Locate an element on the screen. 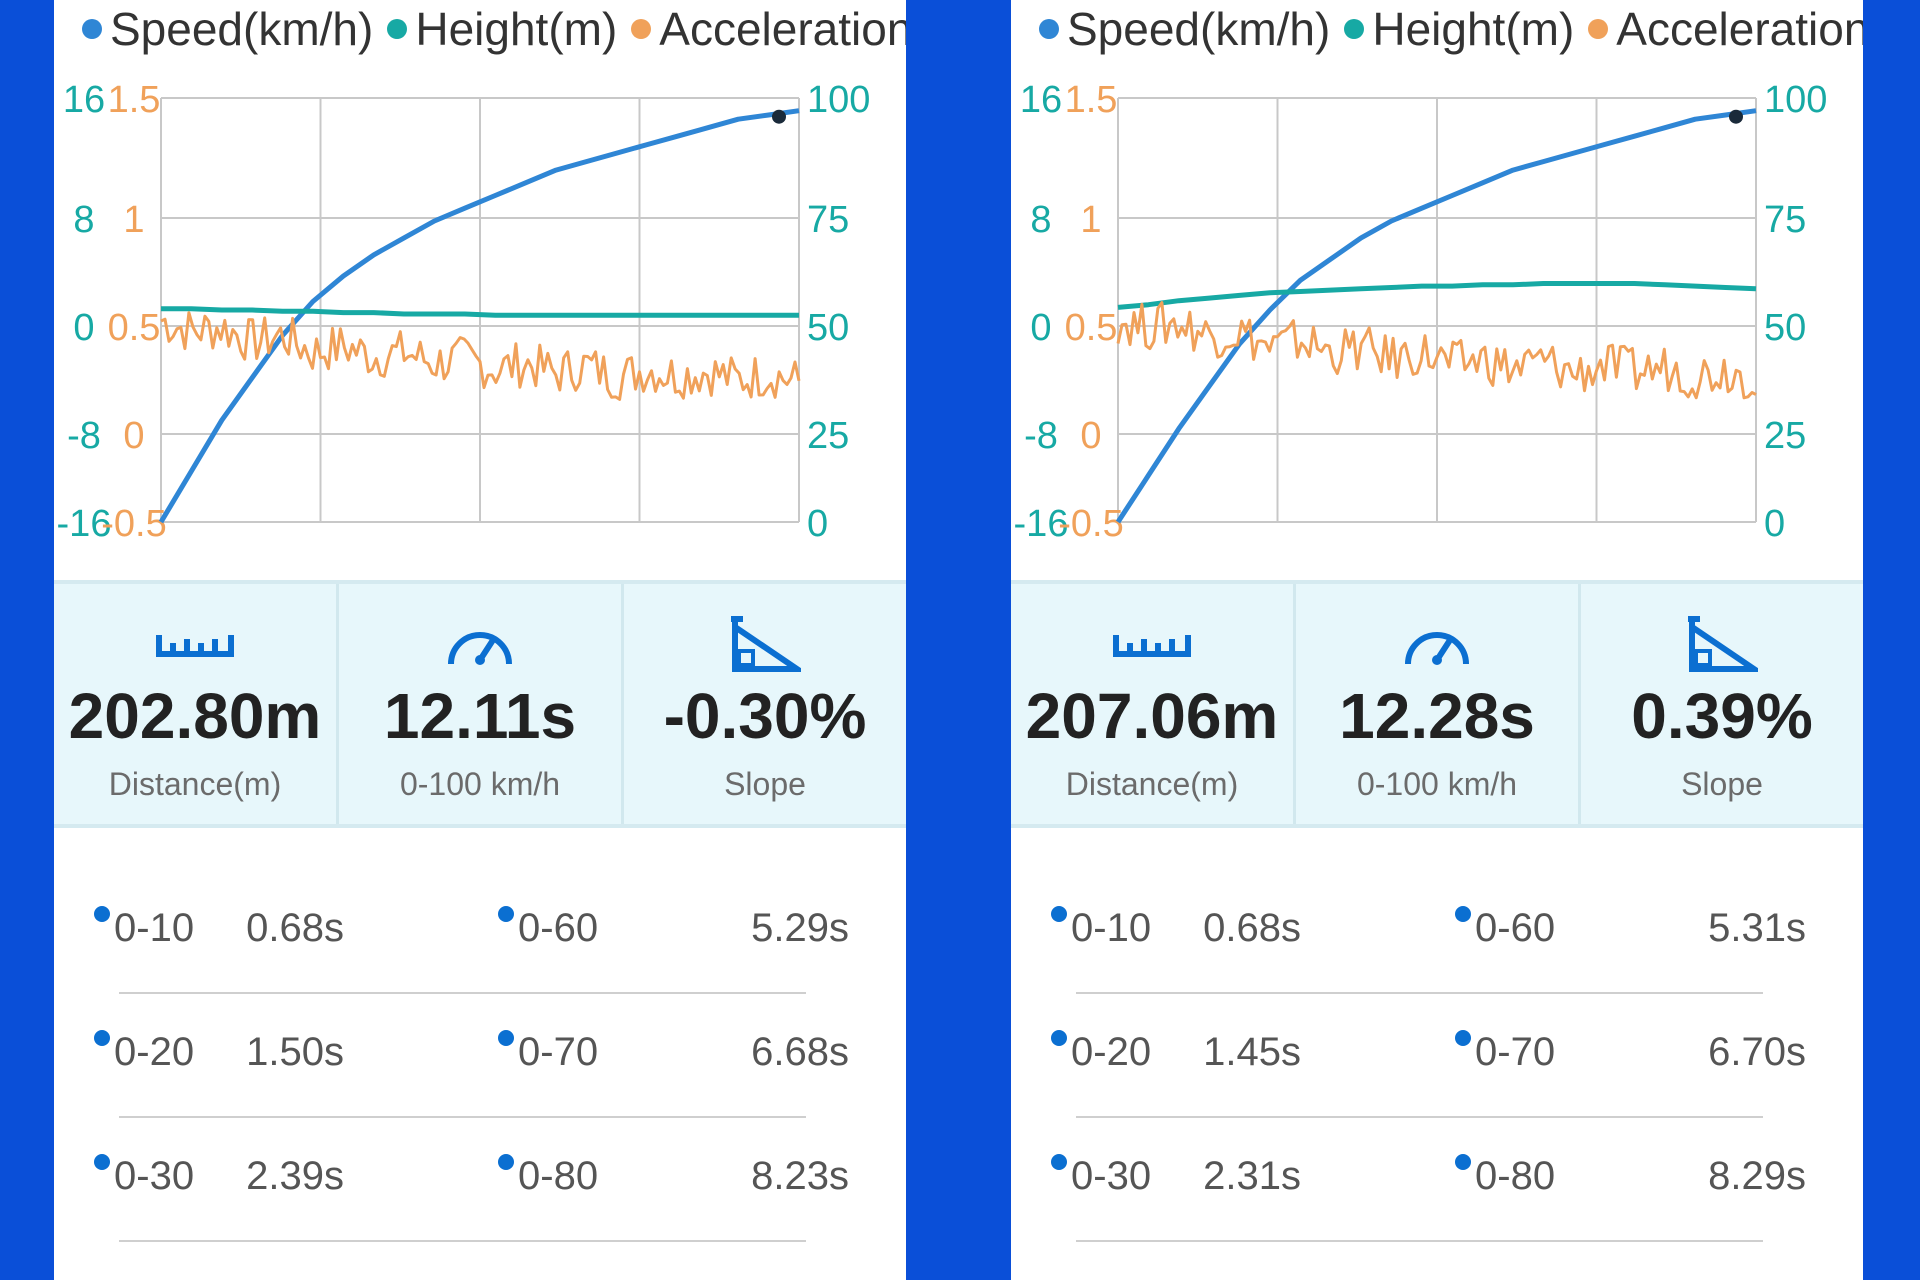  interval-value: 5.29s is located at coordinates (800, 928).